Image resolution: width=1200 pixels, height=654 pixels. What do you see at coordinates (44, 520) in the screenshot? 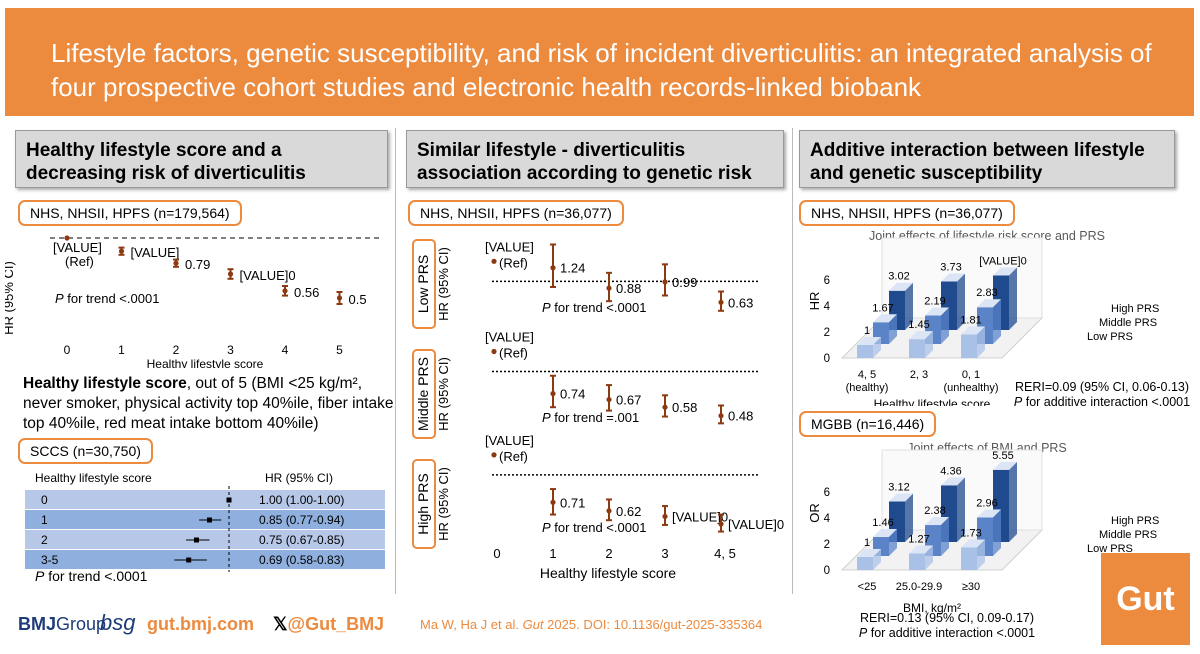
I see `sccs-score: 1` at bounding box center [44, 520].